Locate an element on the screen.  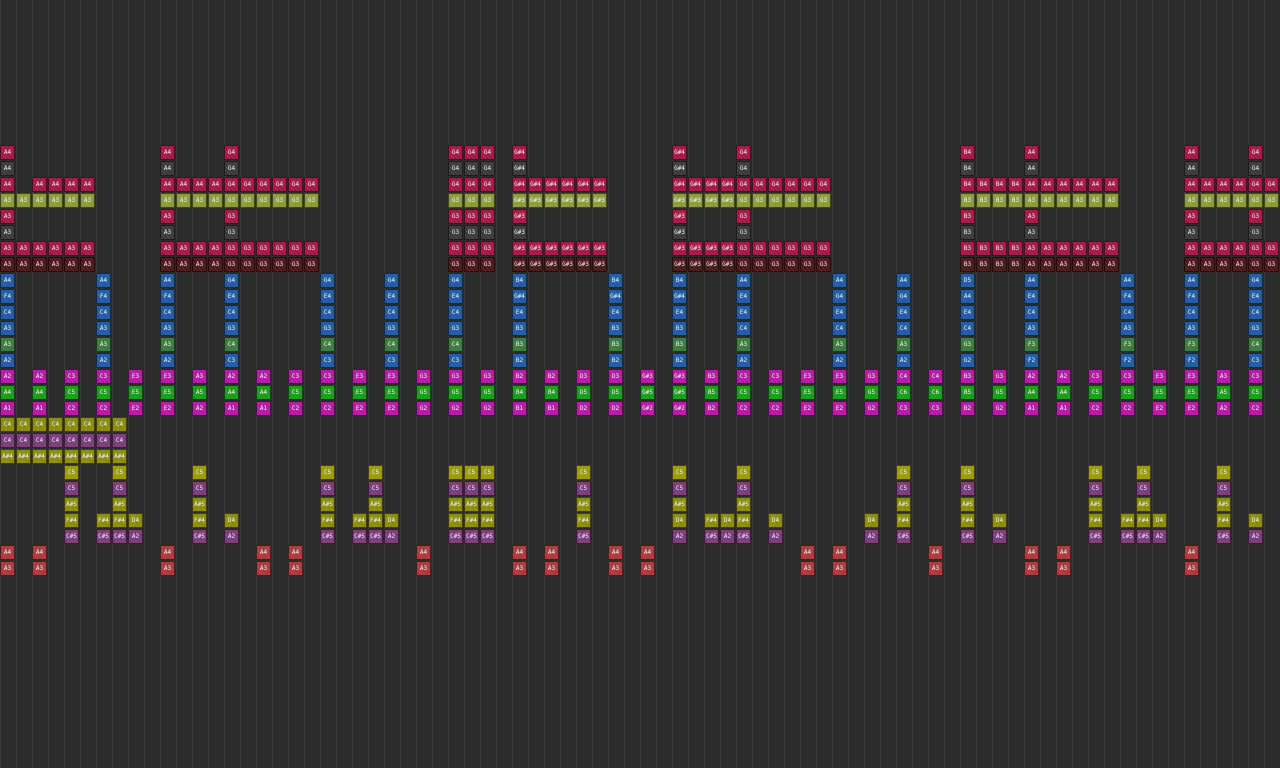
note-block: C2 is located at coordinates (1127, 408).